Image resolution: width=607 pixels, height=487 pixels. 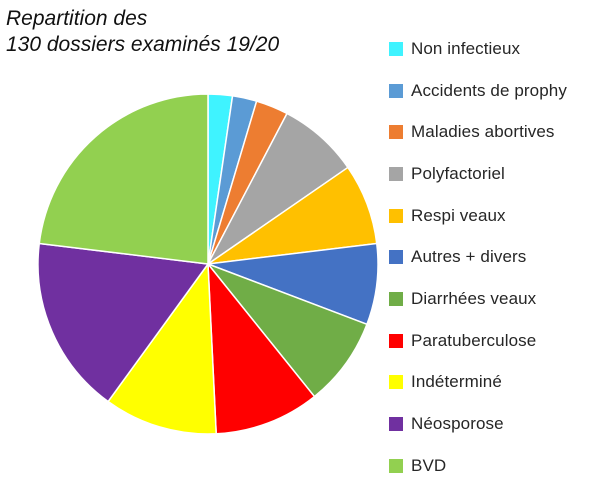 I want to click on legend-label-2: Accidents de prophy, so click(x=489, y=90).